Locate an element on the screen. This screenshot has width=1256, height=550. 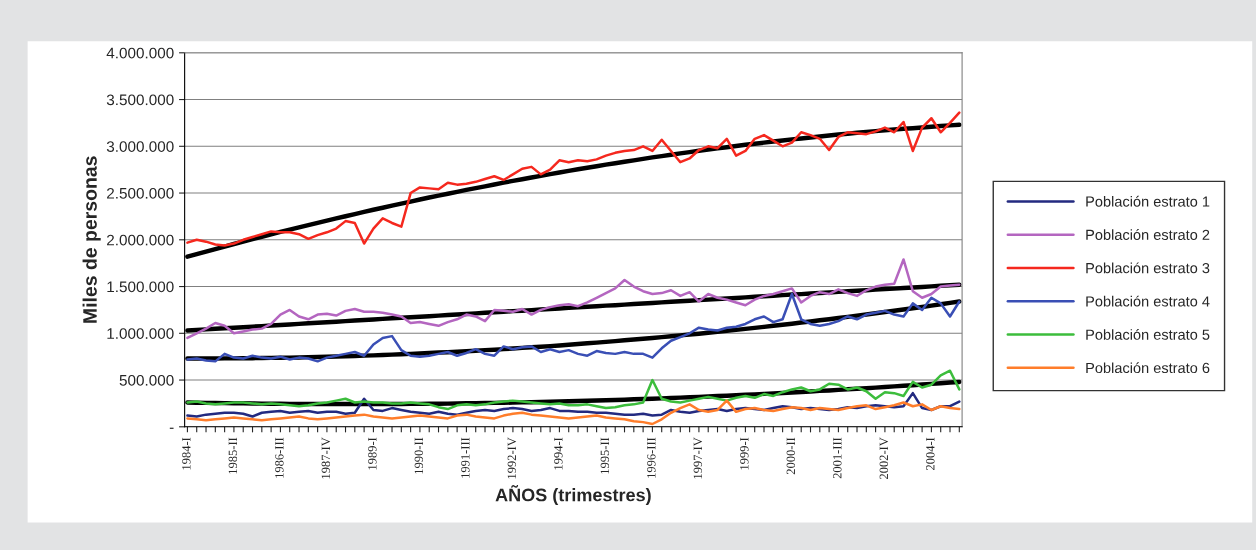
y-tick-label: 3.000.000 is located at coordinates (140, 146).